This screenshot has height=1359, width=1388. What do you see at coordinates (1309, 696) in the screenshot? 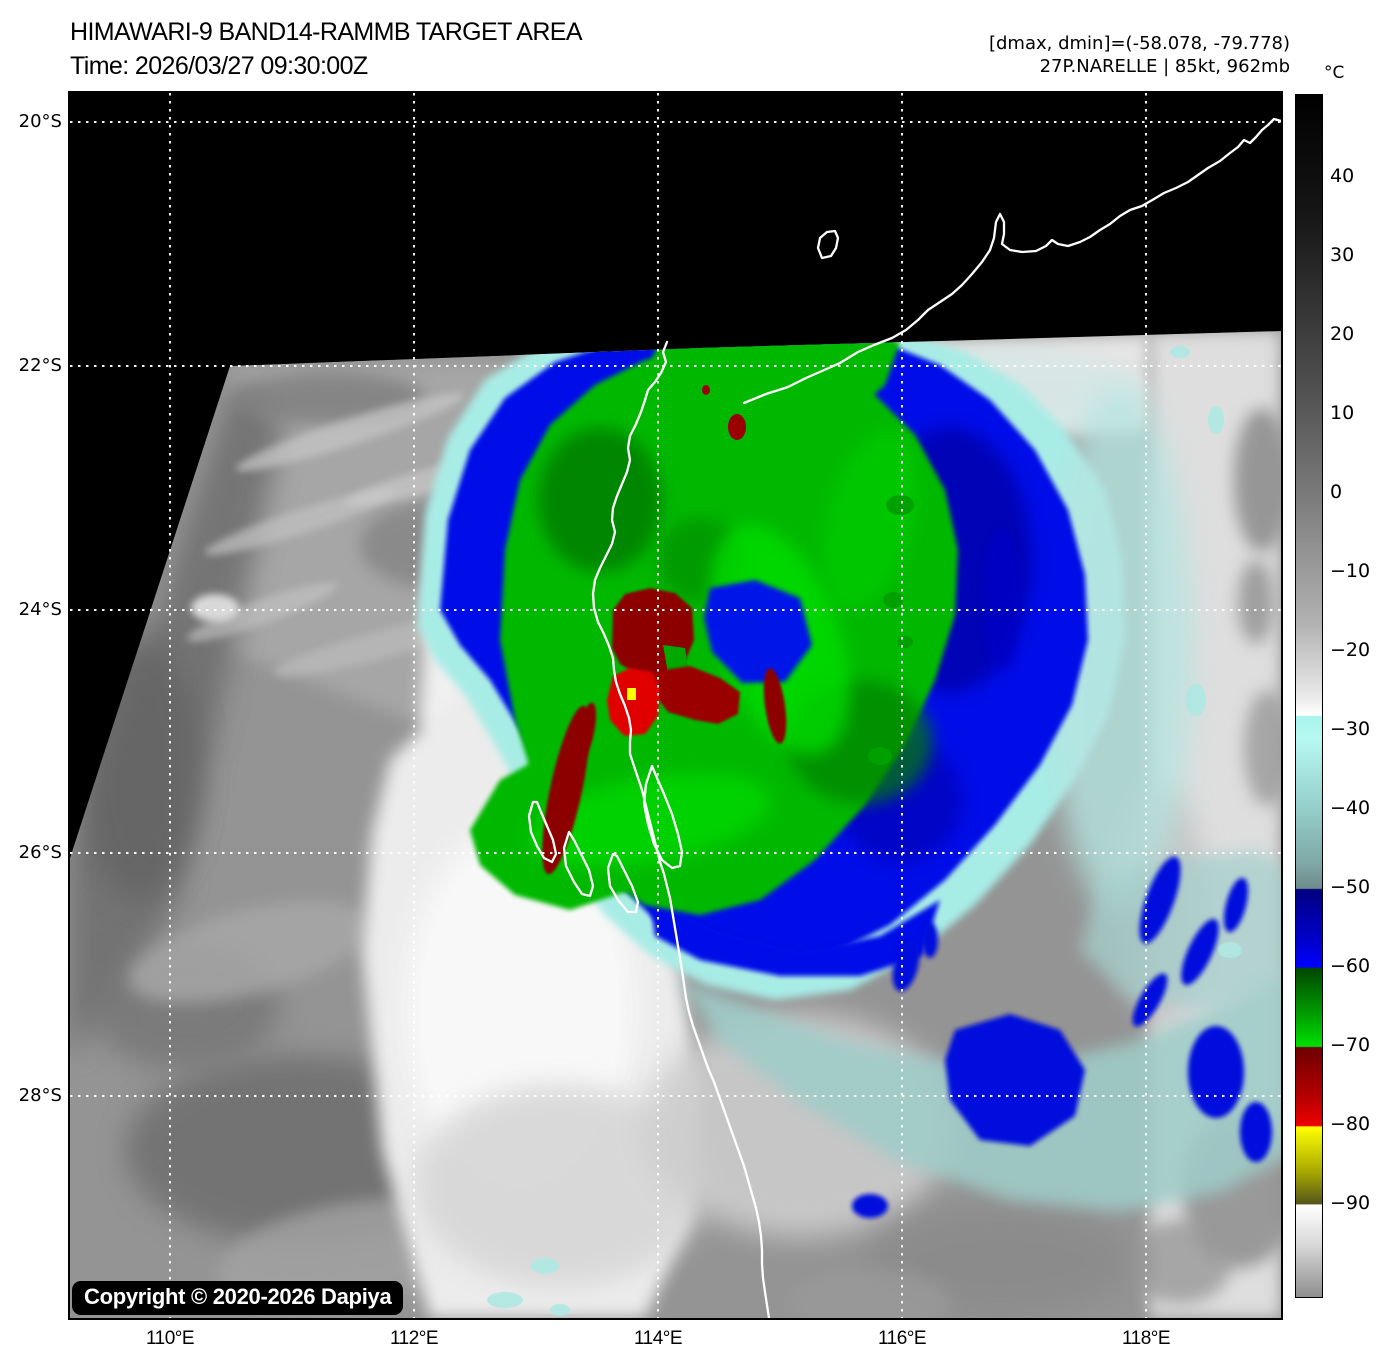
I see `temperature-colorbar` at bounding box center [1309, 696].